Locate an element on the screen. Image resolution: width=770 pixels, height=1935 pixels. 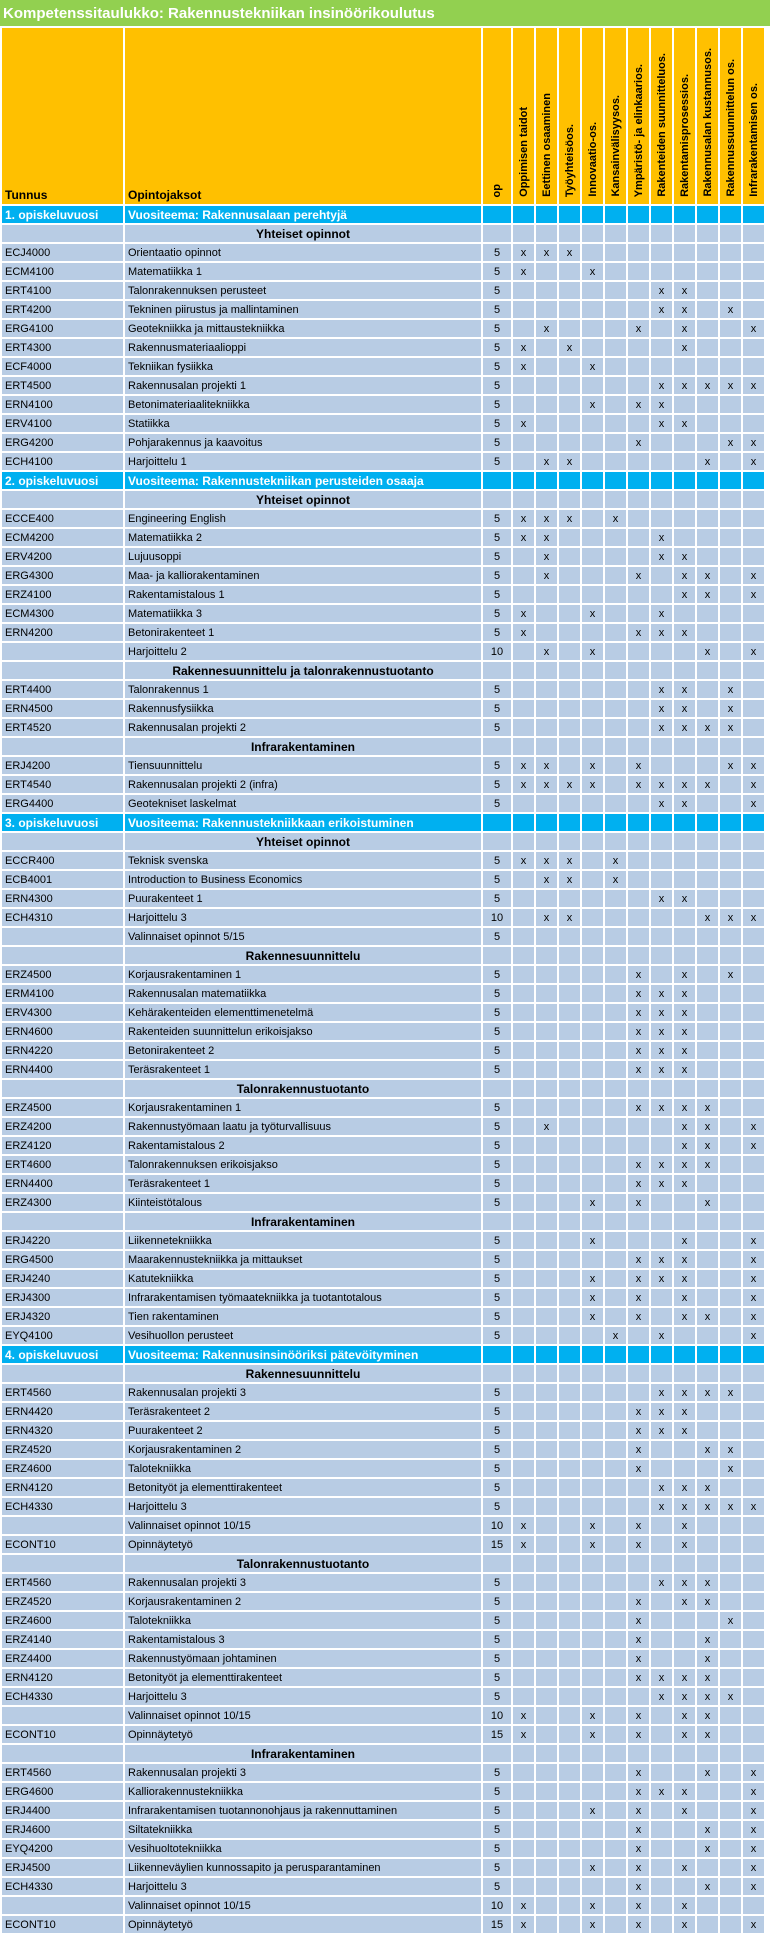
op-cell is located at coordinates (497, 499).